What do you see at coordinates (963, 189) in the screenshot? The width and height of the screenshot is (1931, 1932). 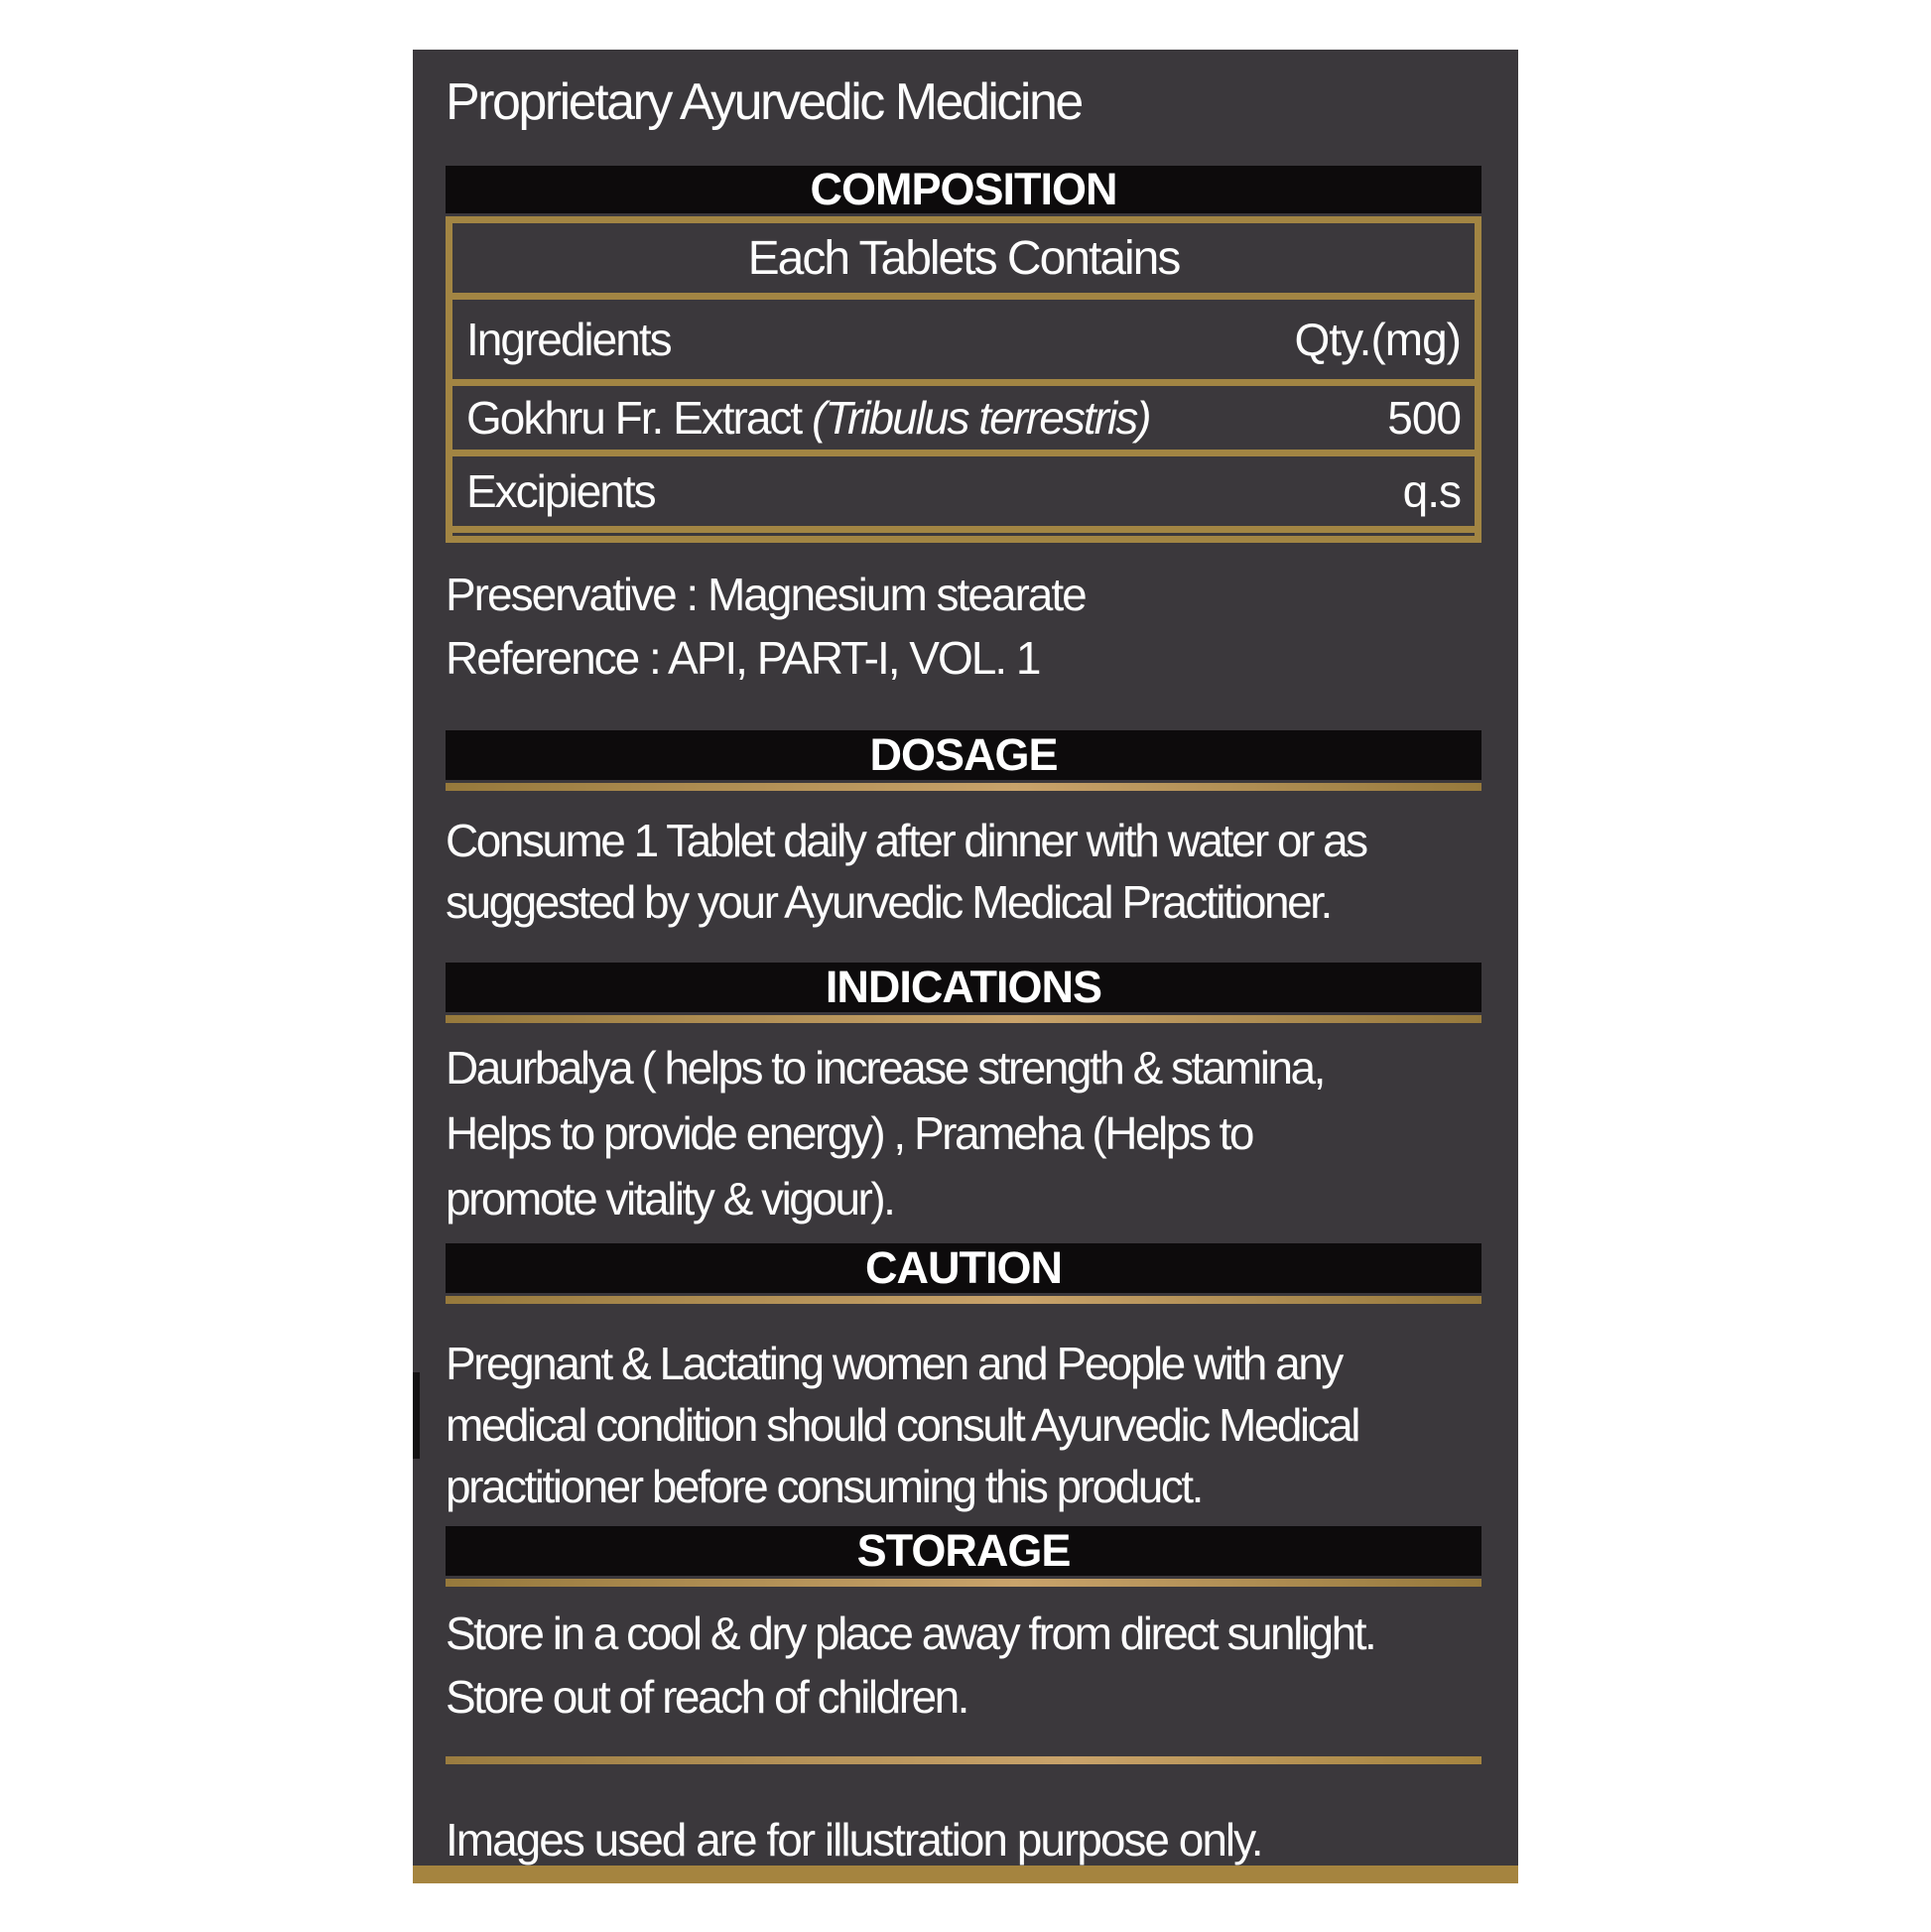 I see `section-heading-composition: COMPOSITION` at bounding box center [963, 189].